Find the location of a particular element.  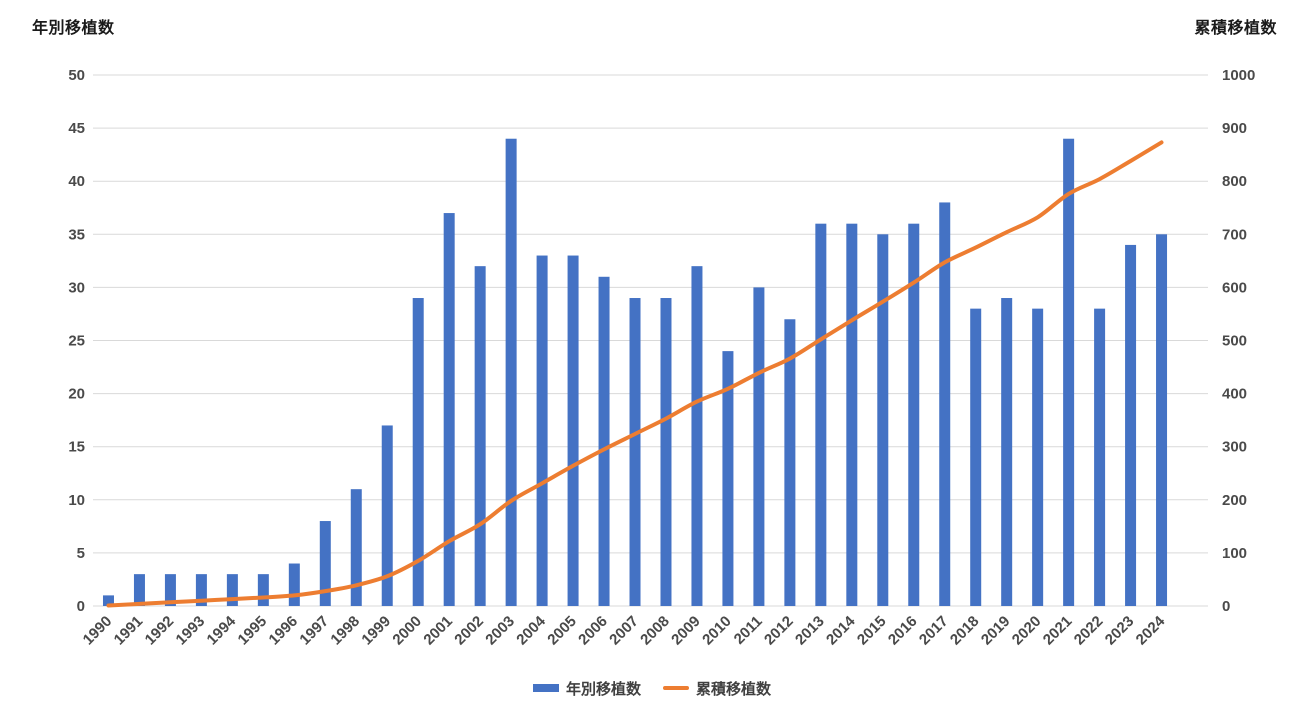

bar-2000 is located at coordinates (418, 452).